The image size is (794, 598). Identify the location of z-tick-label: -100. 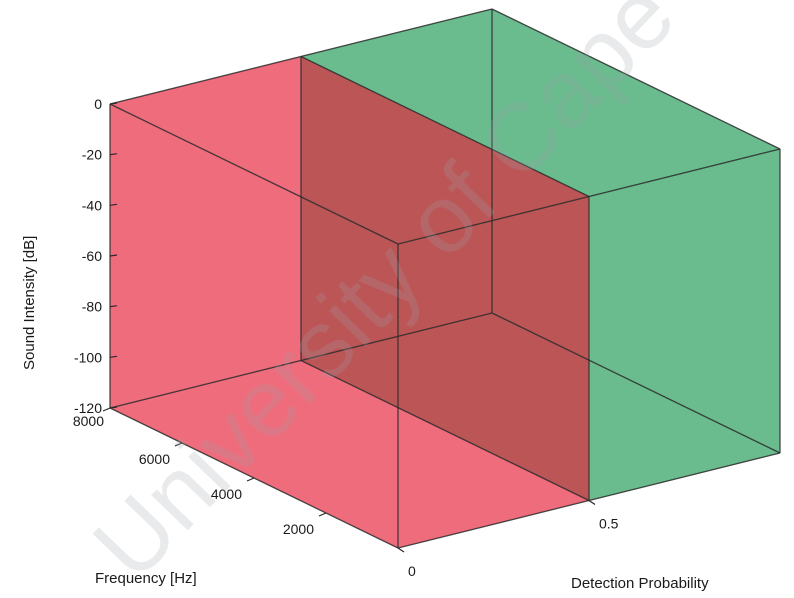
(88, 357).